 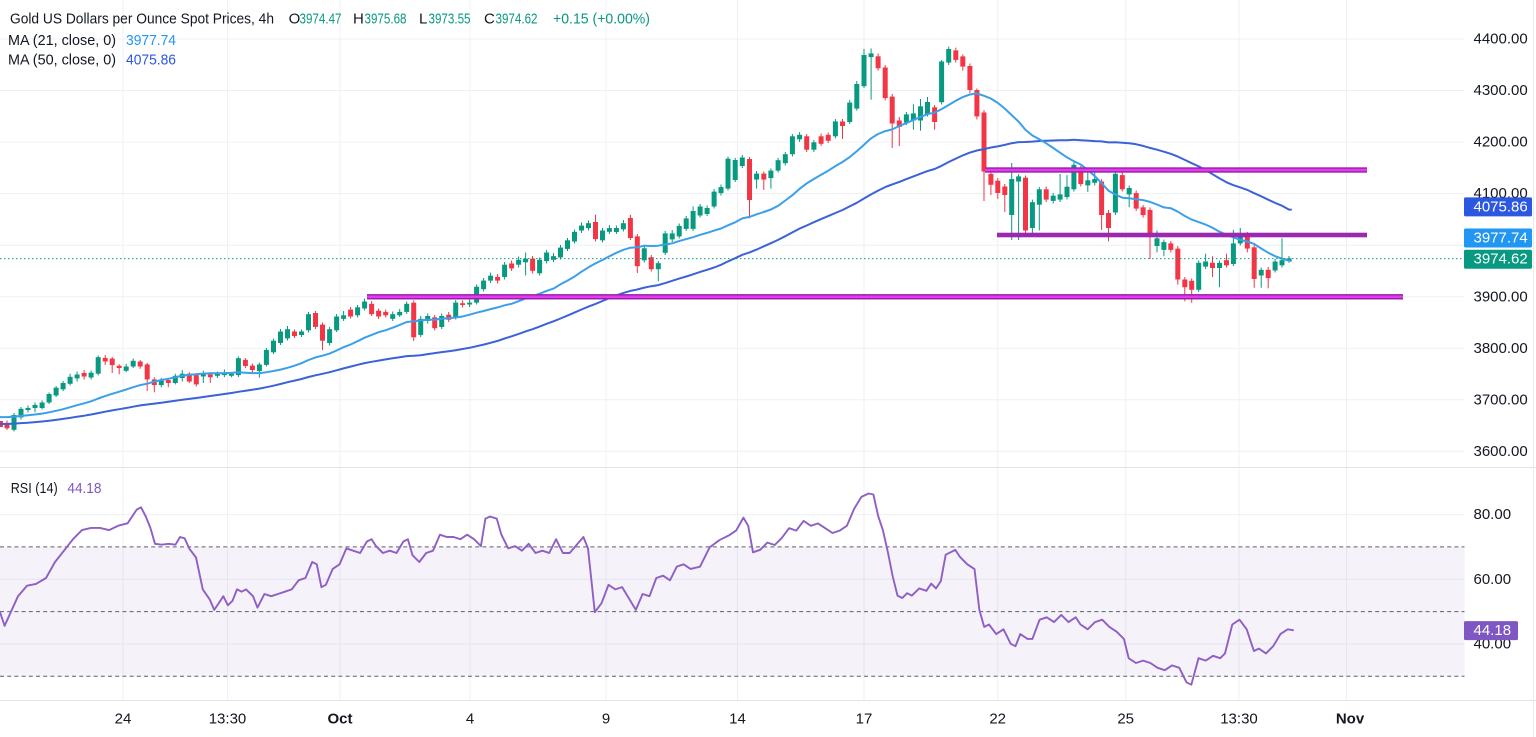 I want to click on svg-text: 3900.00, so click(x=1501, y=296).